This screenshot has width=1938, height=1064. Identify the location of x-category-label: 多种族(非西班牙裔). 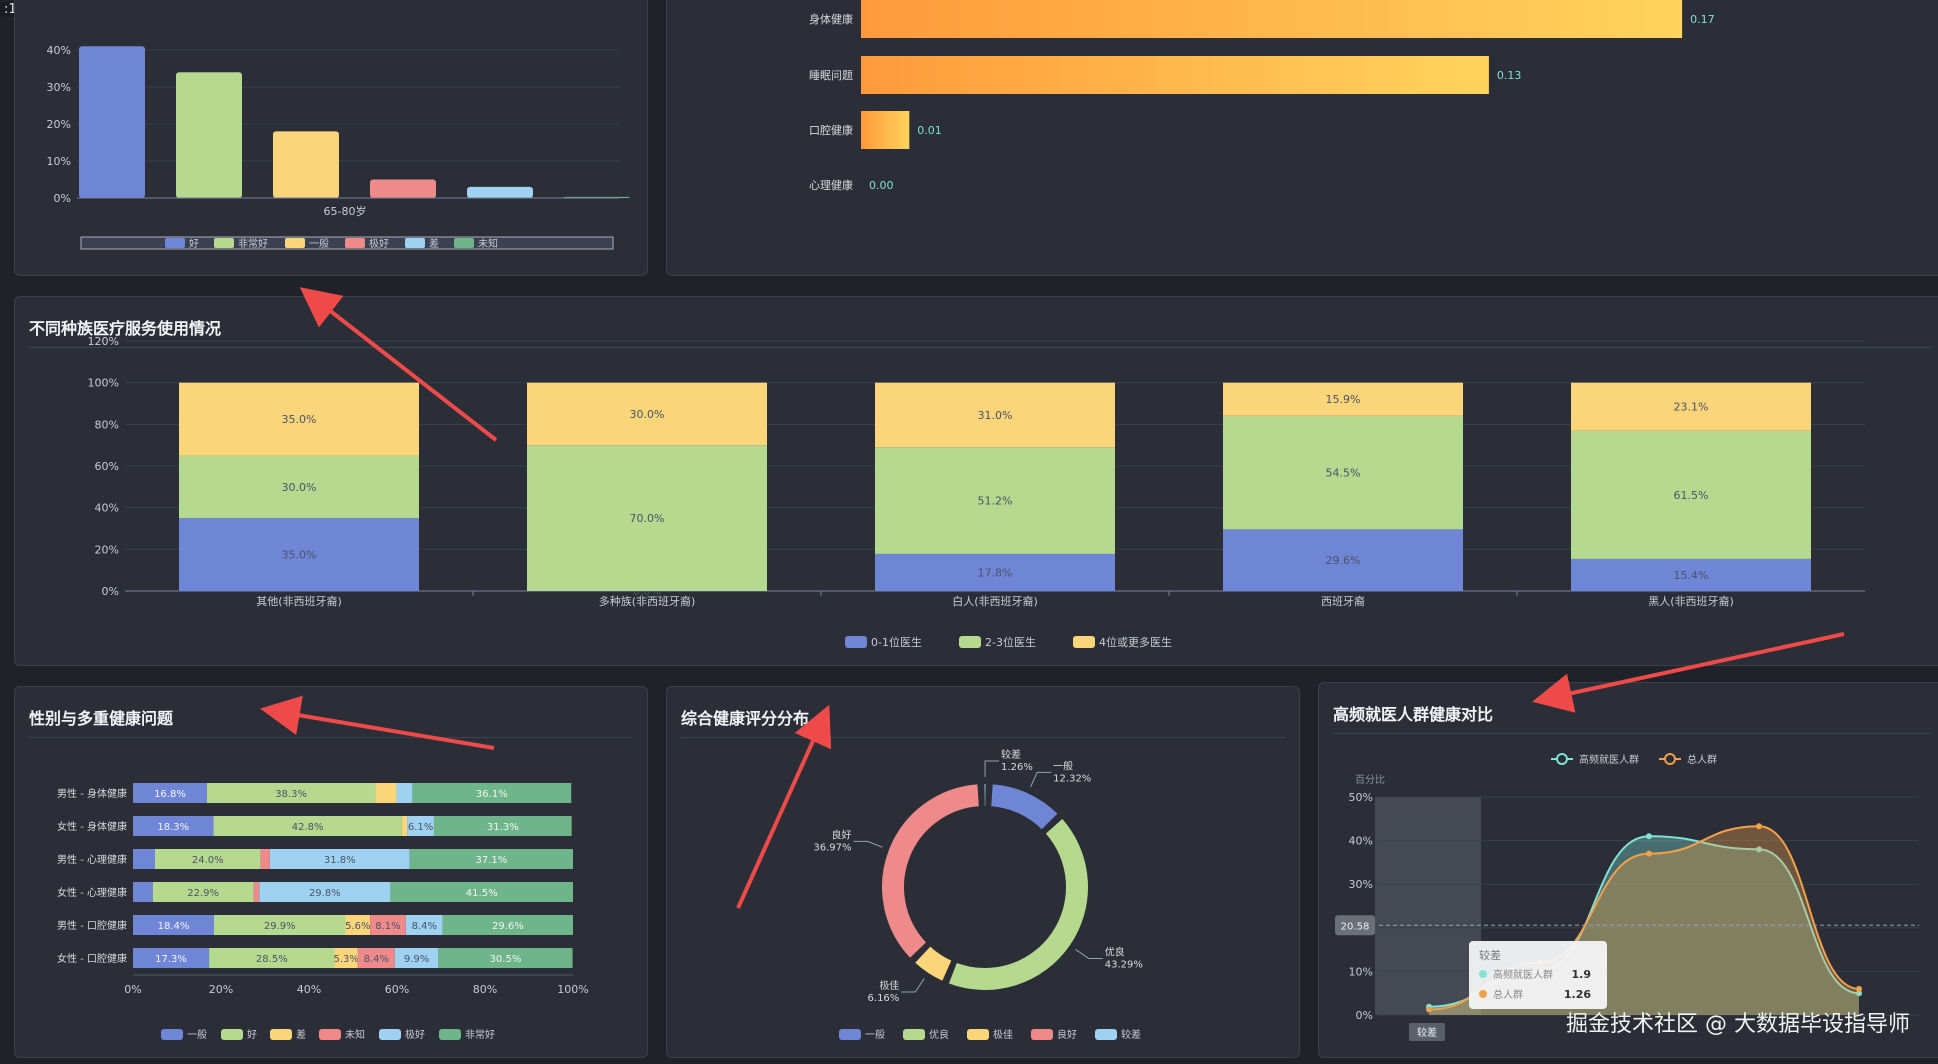
(647, 601).